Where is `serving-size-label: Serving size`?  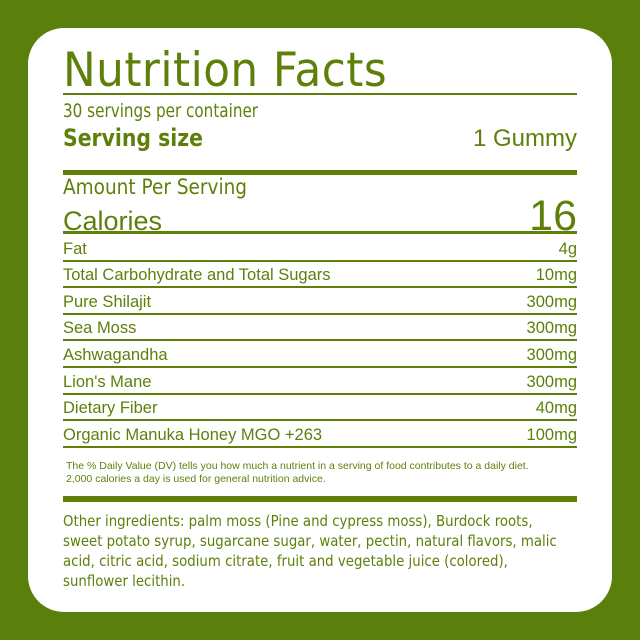 serving-size-label: Serving size is located at coordinates (133, 138).